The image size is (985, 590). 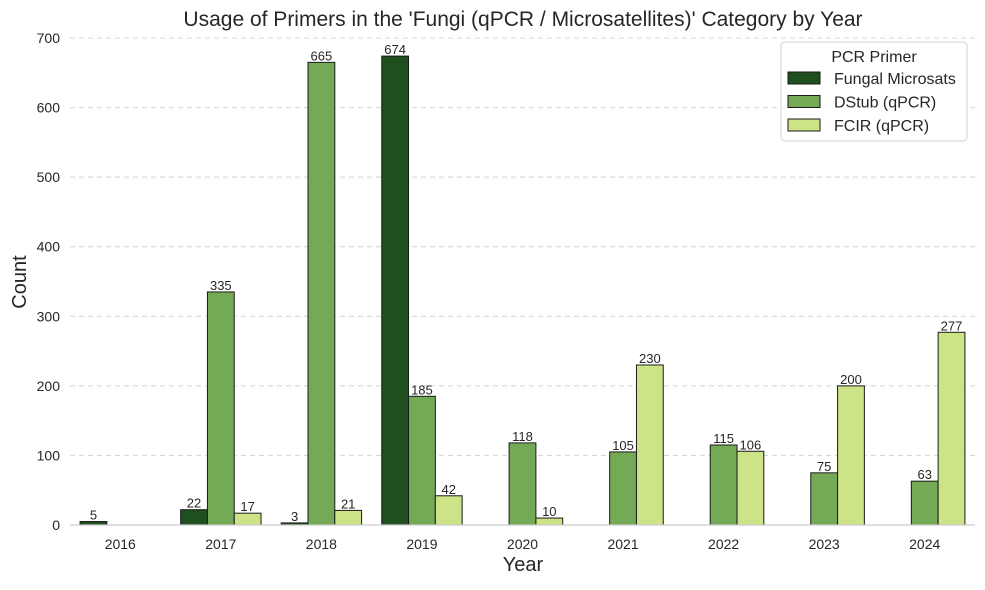 What do you see at coordinates (49, 316) in the screenshot?
I see `y-tick-label: 300` at bounding box center [49, 316].